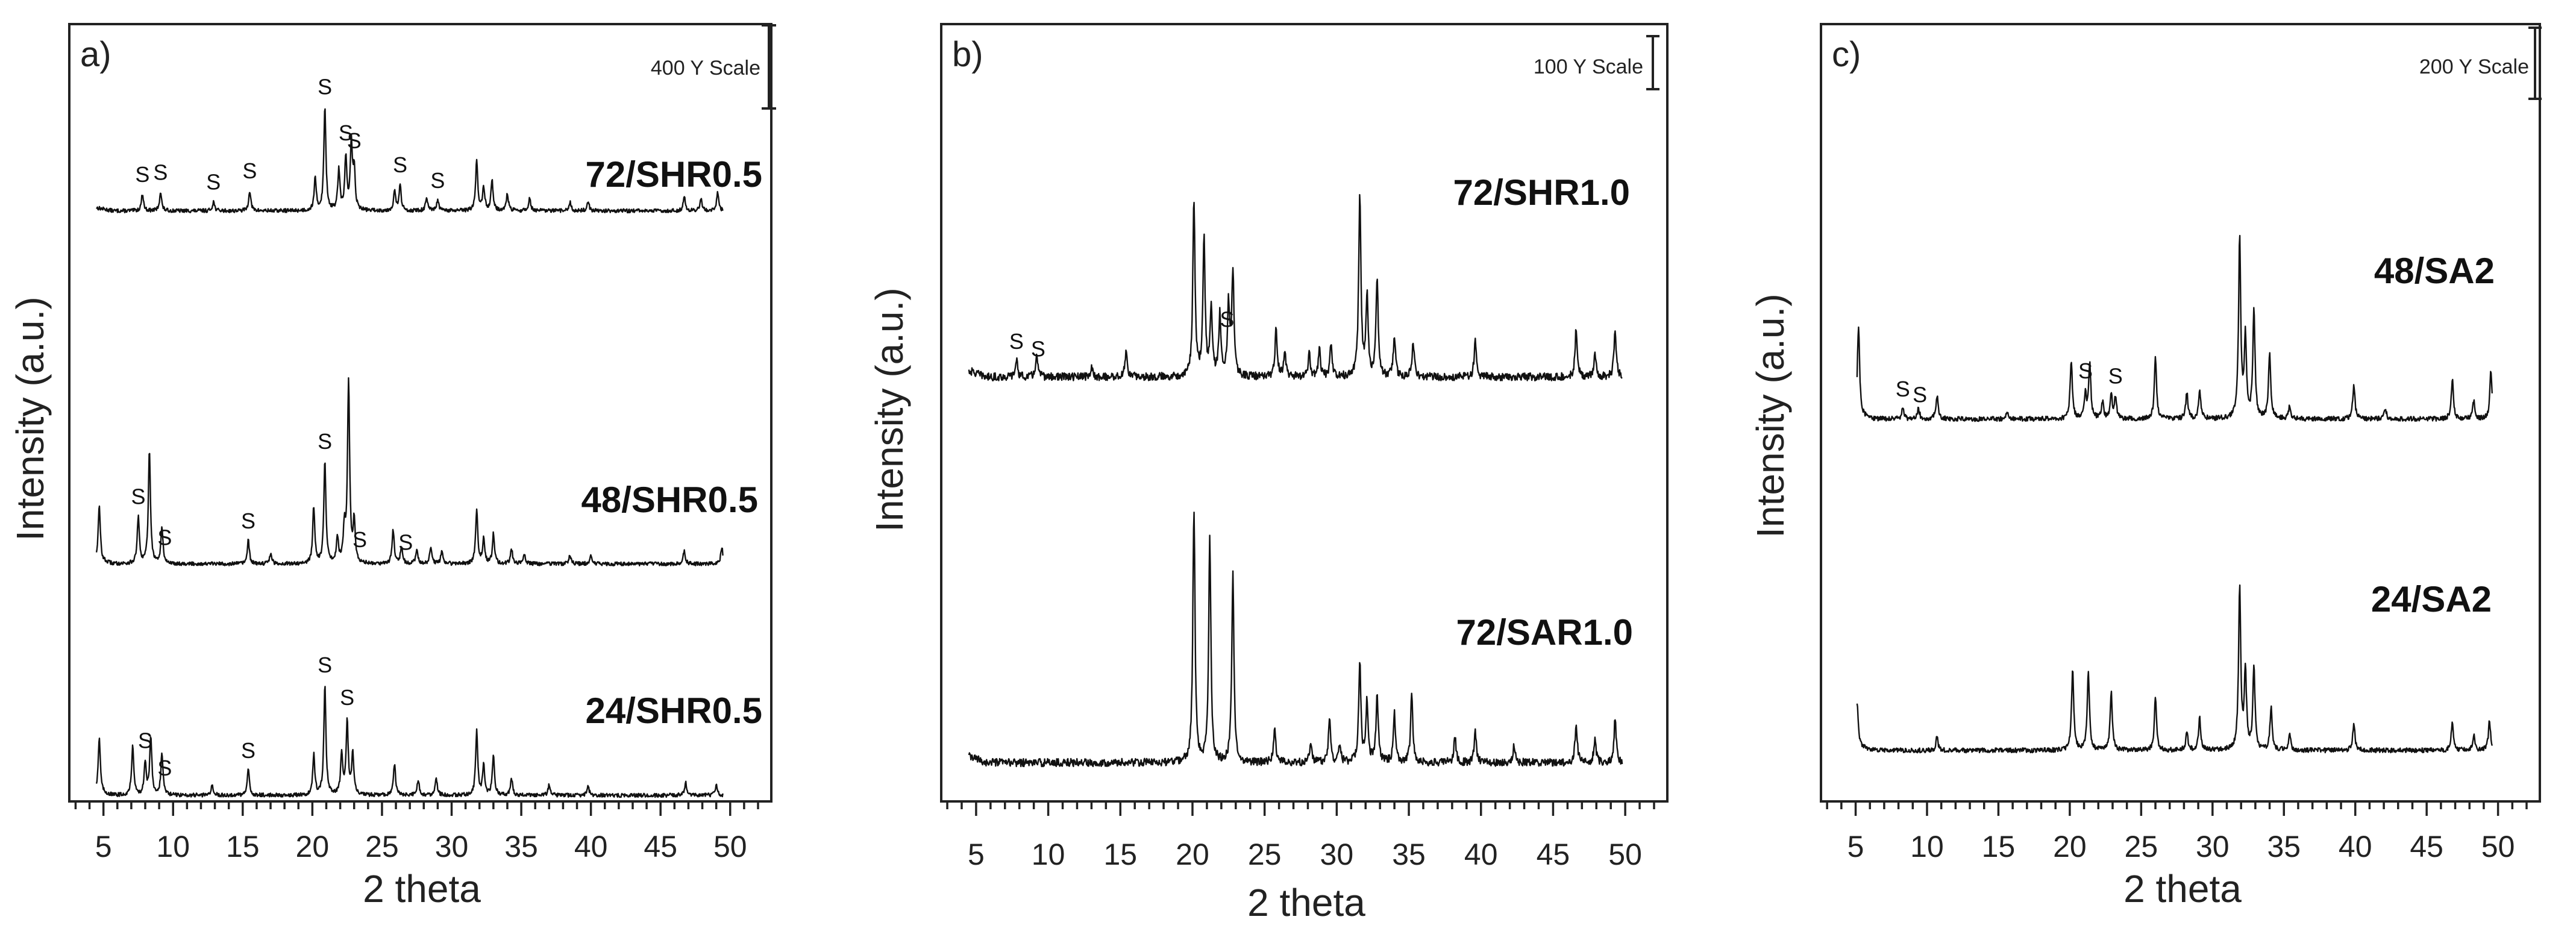  I want to click on scale-label-a: 400 Y Scale, so click(705, 68).